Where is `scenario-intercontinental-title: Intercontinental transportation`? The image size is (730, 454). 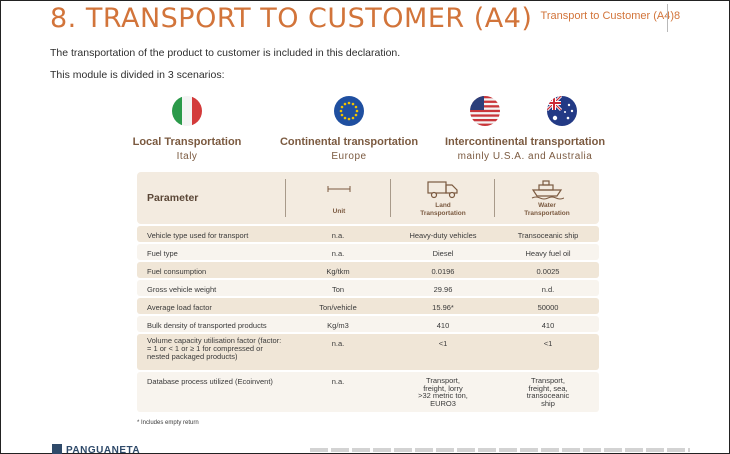
scenario-intercontinental-title: Intercontinental transportation is located at coordinates (525, 142).